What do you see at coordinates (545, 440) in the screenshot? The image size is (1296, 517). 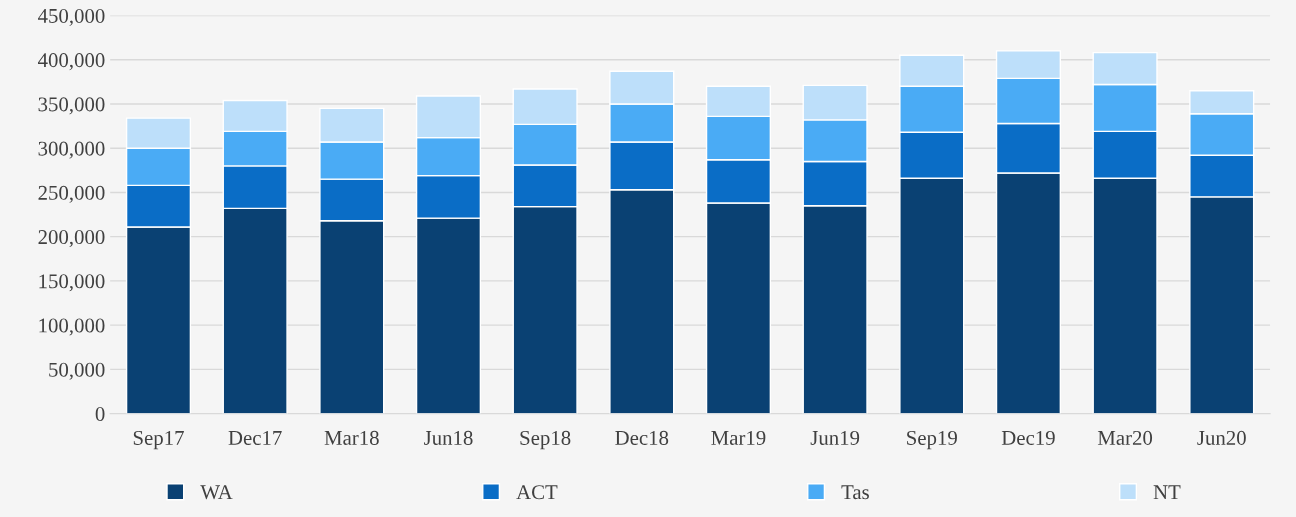 I see `x-tick-label: Sep18` at bounding box center [545, 440].